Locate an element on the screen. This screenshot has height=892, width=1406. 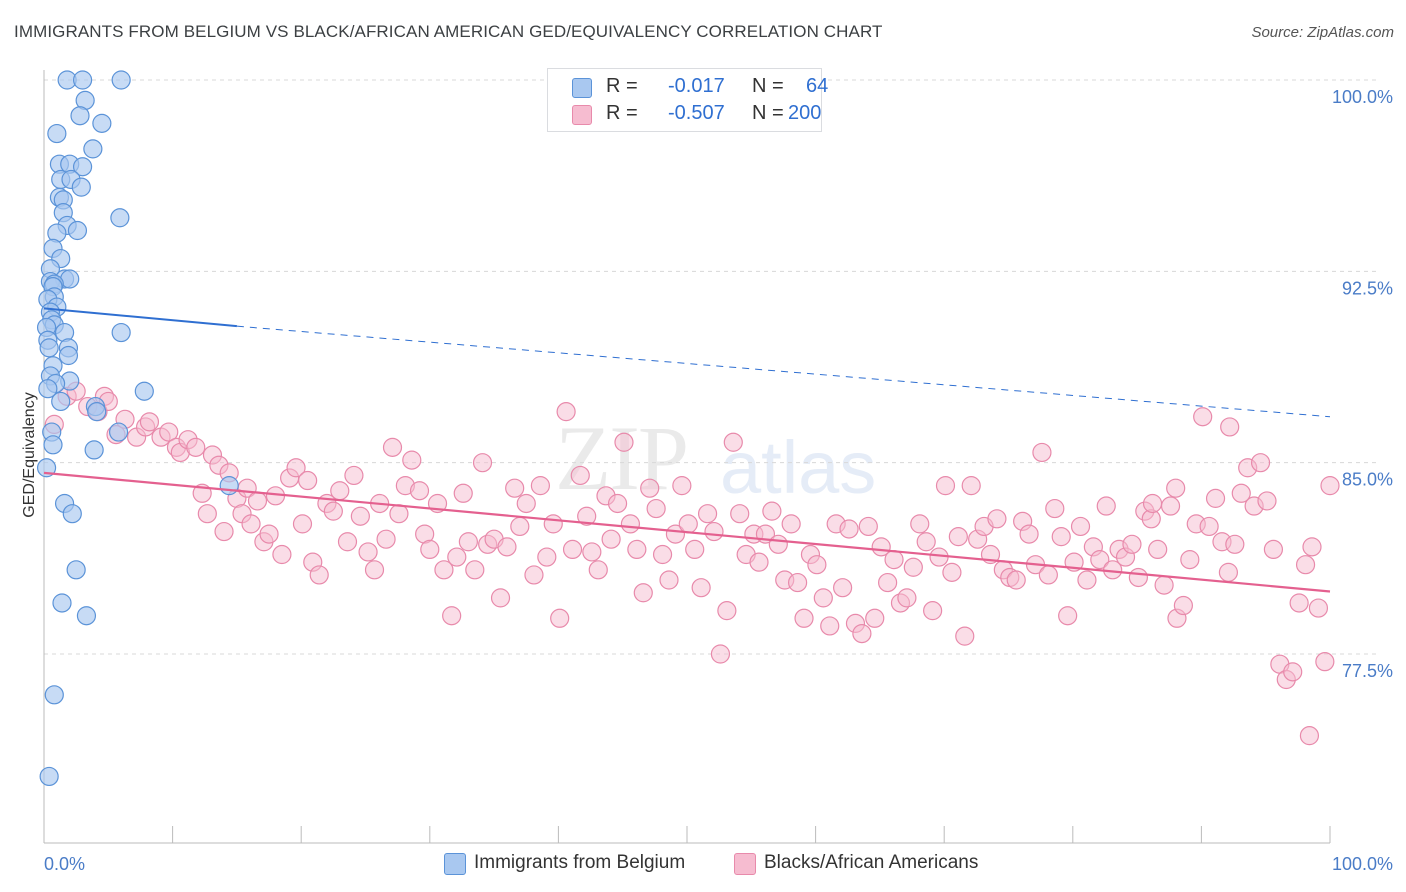
y-tick-label: 77.5% is located at coordinates (1367, 671).